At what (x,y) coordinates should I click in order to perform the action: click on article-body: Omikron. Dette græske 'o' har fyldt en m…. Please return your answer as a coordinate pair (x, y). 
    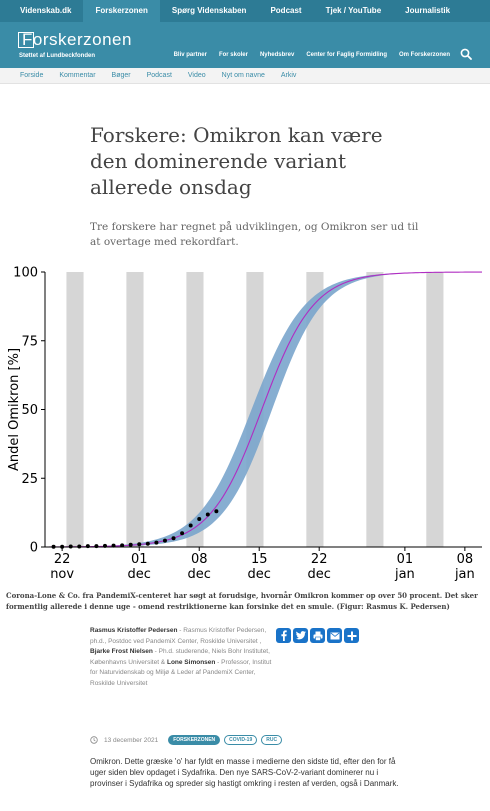
    Looking at the image, I should click on (244, 772).